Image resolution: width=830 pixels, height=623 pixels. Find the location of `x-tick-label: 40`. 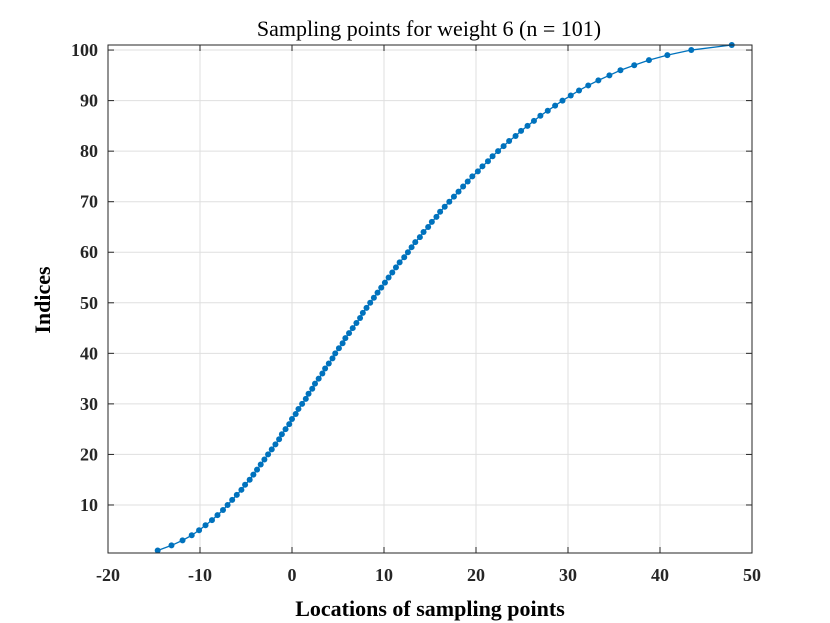

x-tick-label: 40 is located at coordinates (660, 575).